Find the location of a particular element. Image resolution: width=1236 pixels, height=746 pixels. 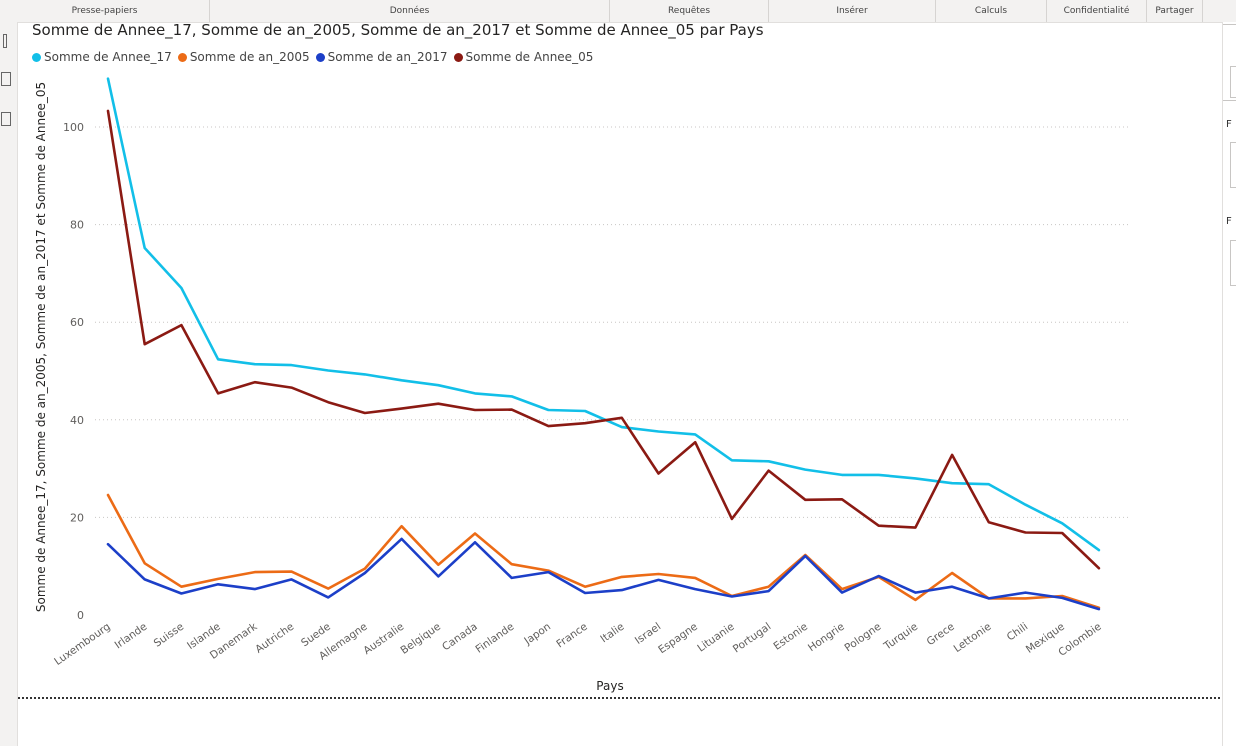

x-tick-label: Mexique is located at coordinates (1045, 638).